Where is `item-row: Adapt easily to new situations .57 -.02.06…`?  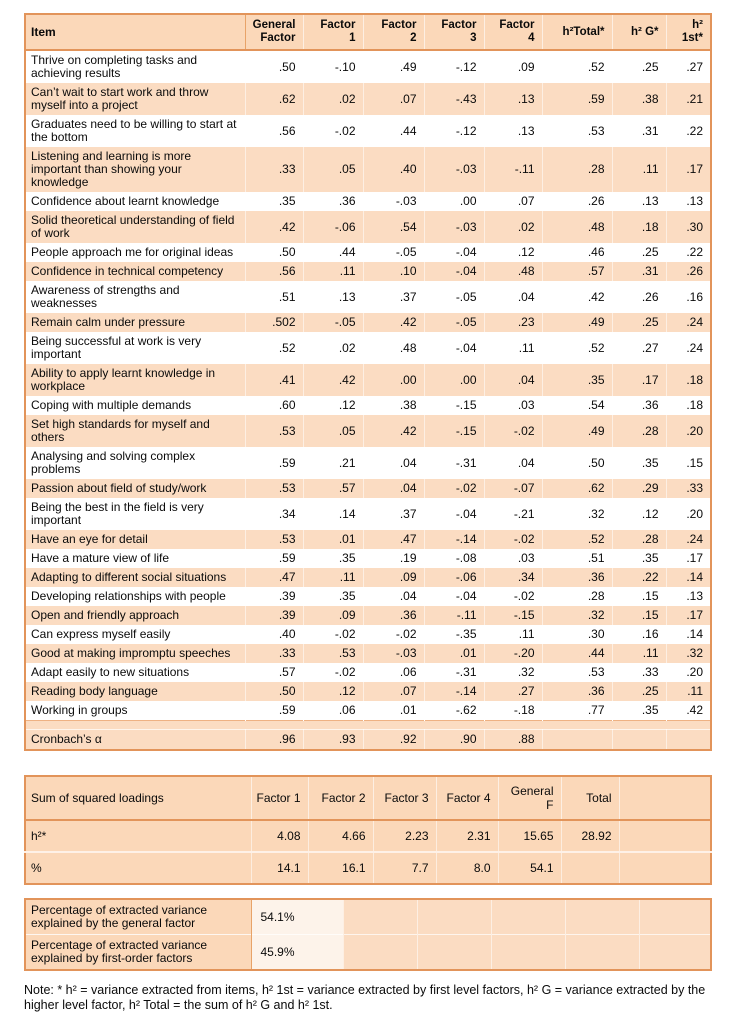
item-row: Adapt easily to new situations .57 -.02.06… is located at coordinates (368, 672).